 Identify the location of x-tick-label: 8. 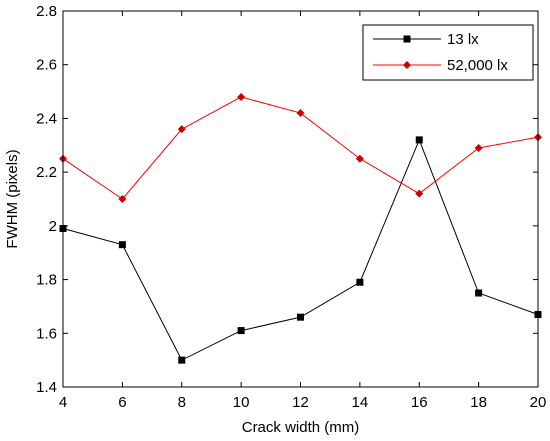
(182, 402).